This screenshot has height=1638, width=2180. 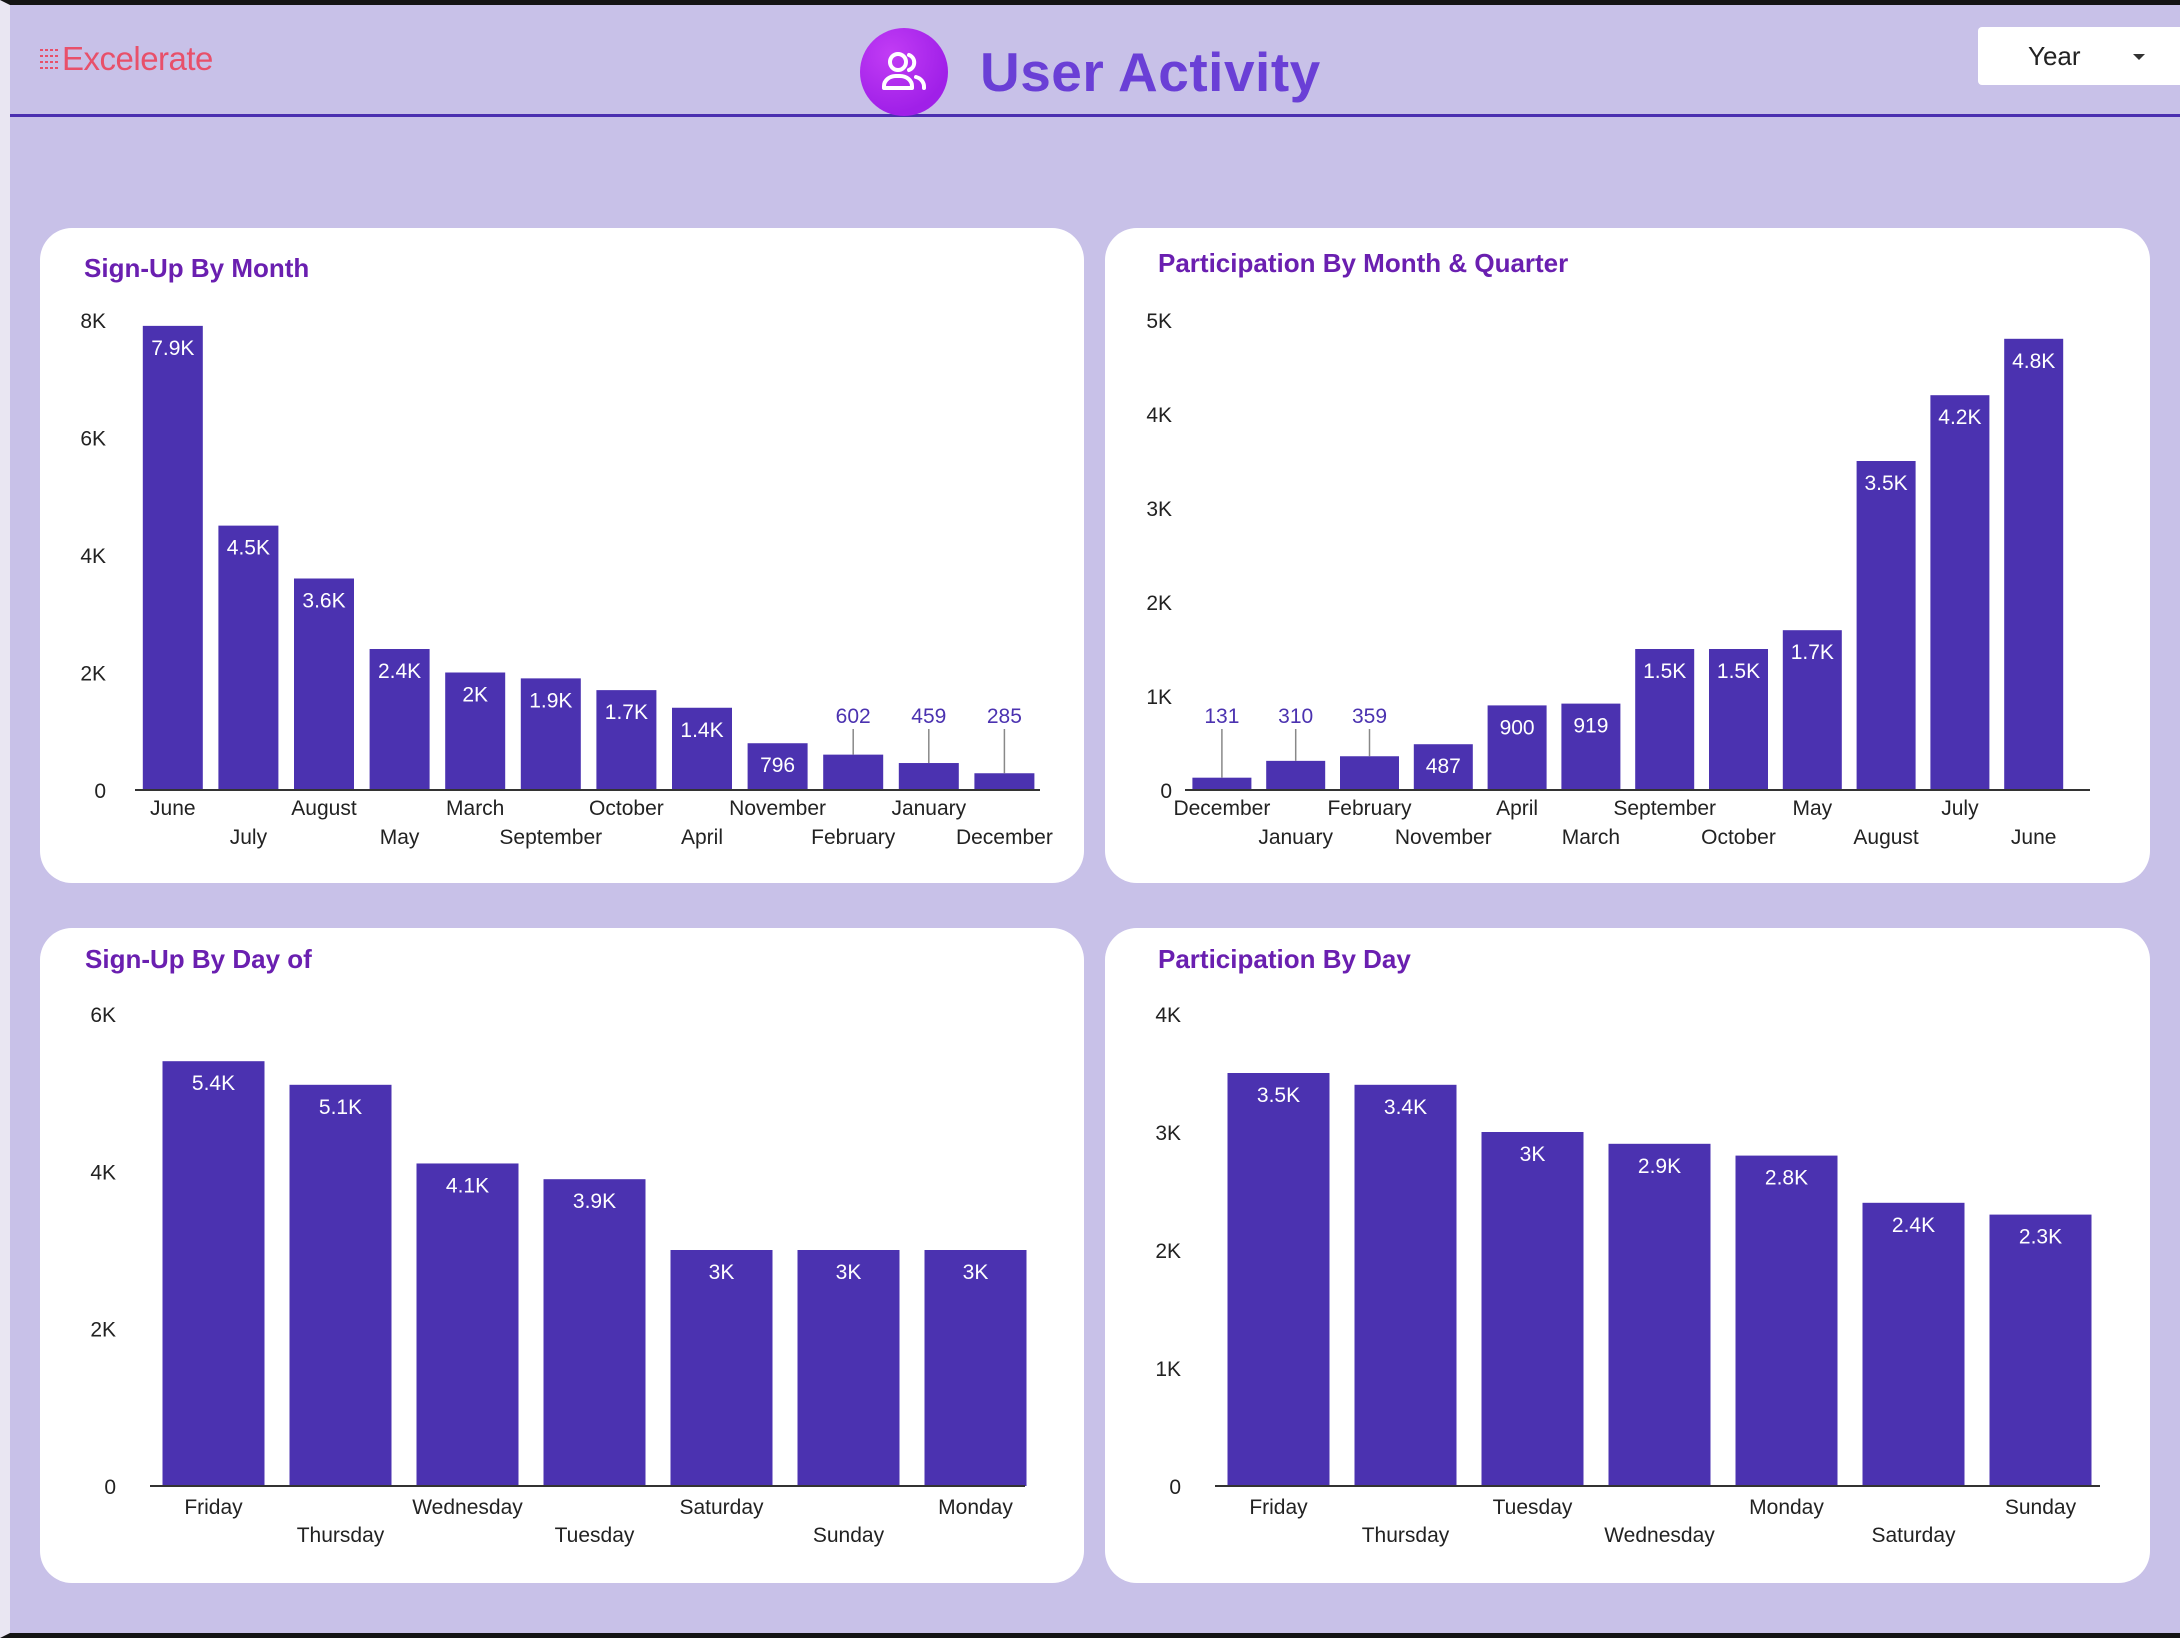 What do you see at coordinates (197, 268) in the screenshot?
I see `chart-title: Sign-Up By Month` at bounding box center [197, 268].